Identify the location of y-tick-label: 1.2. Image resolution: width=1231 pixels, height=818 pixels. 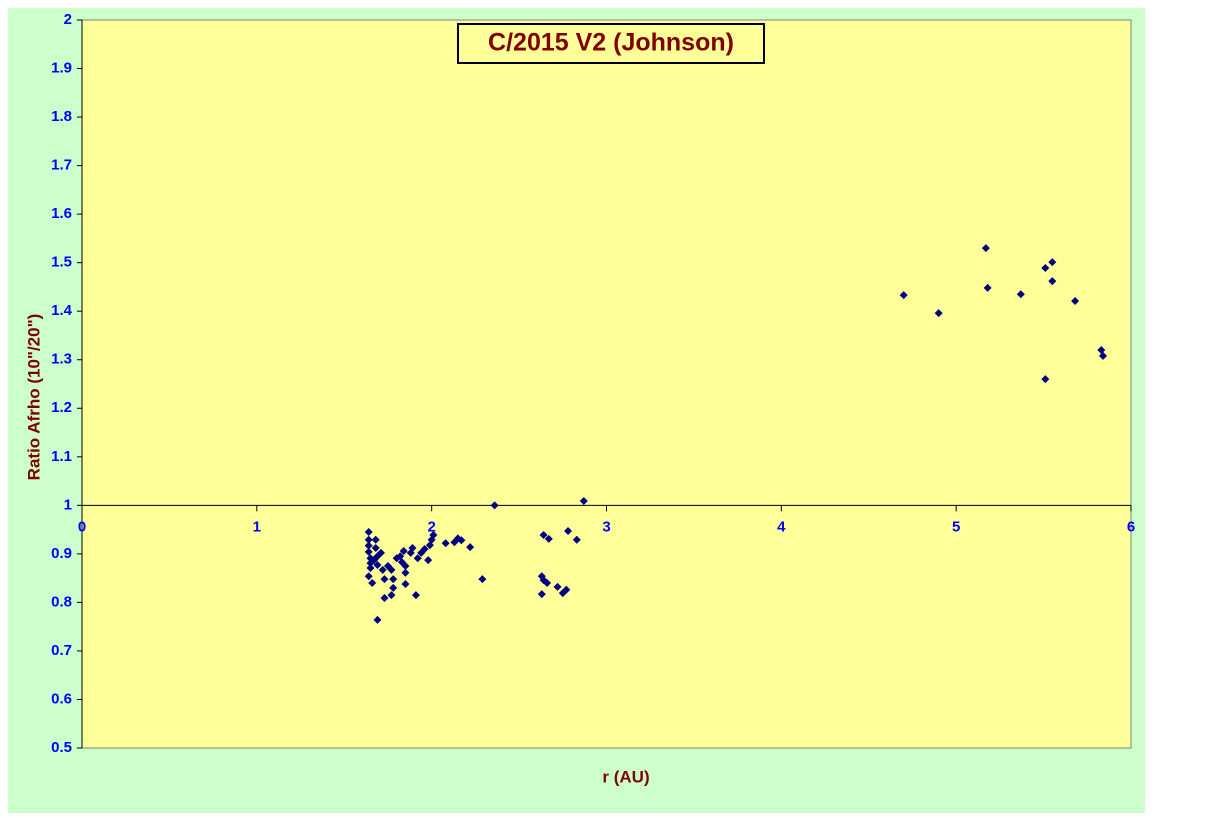
(61, 407).